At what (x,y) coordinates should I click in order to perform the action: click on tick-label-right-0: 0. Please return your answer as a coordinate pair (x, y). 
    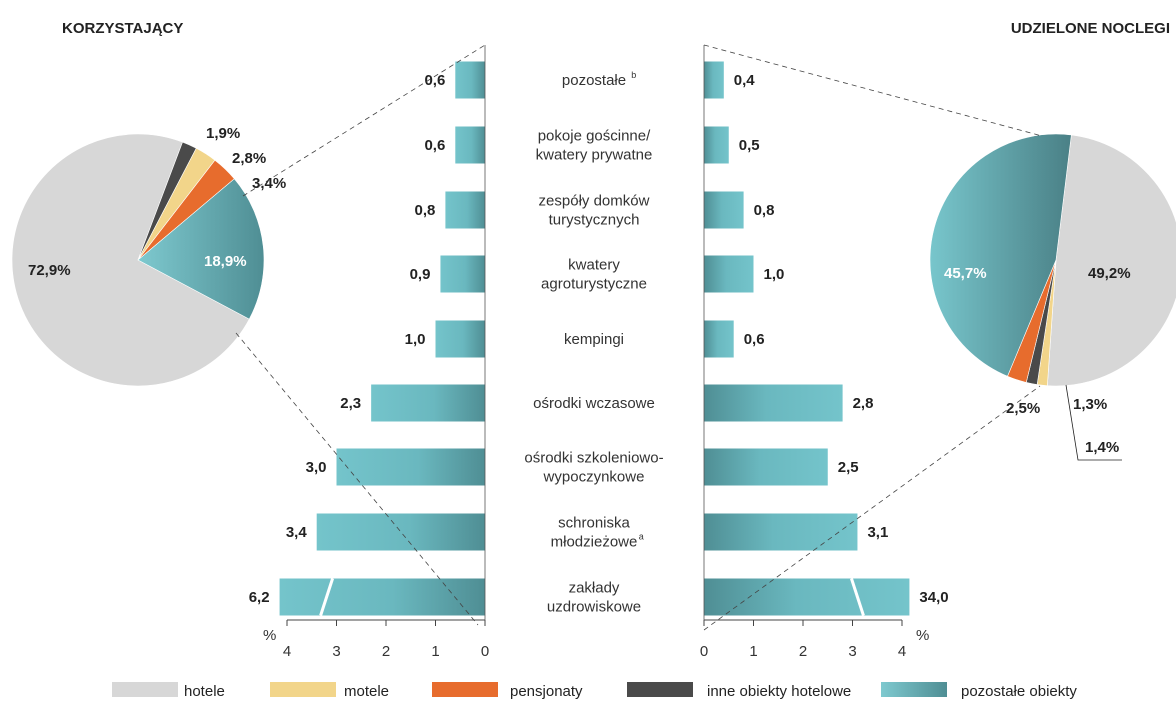
    Looking at the image, I should click on (704, 651).